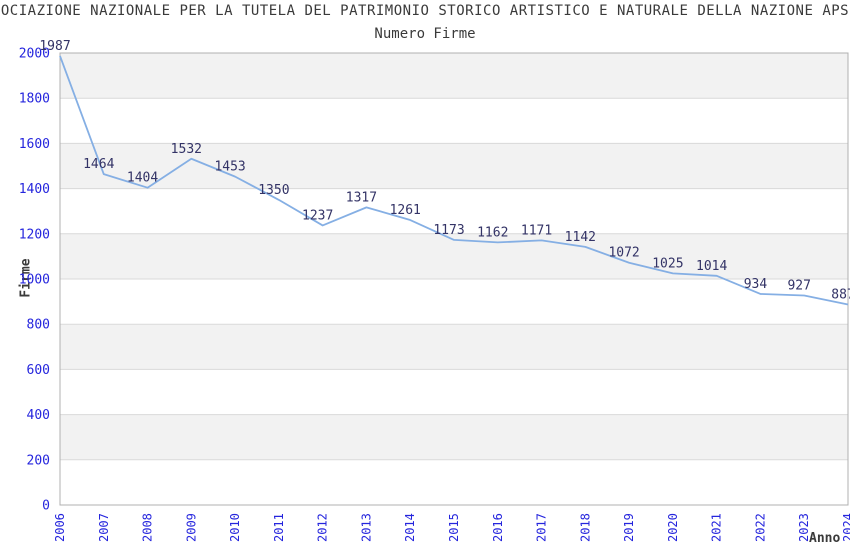  What do you see at coordinates (38, 460) in the screenshot?
I see `y-tick-label: 200` at bounding box center [38, 460].